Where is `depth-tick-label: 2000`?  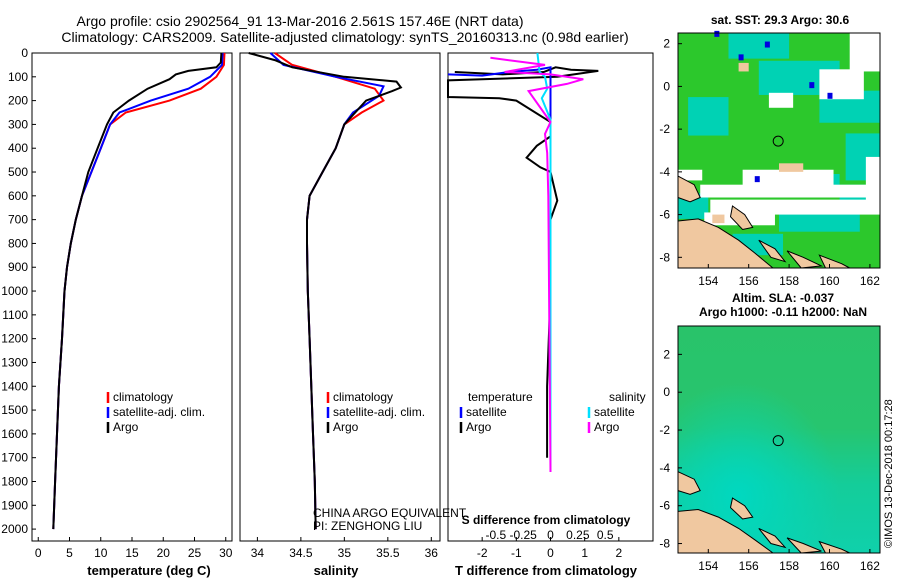
depth-tick-label: 2000 is located at coordinates (14, 529).